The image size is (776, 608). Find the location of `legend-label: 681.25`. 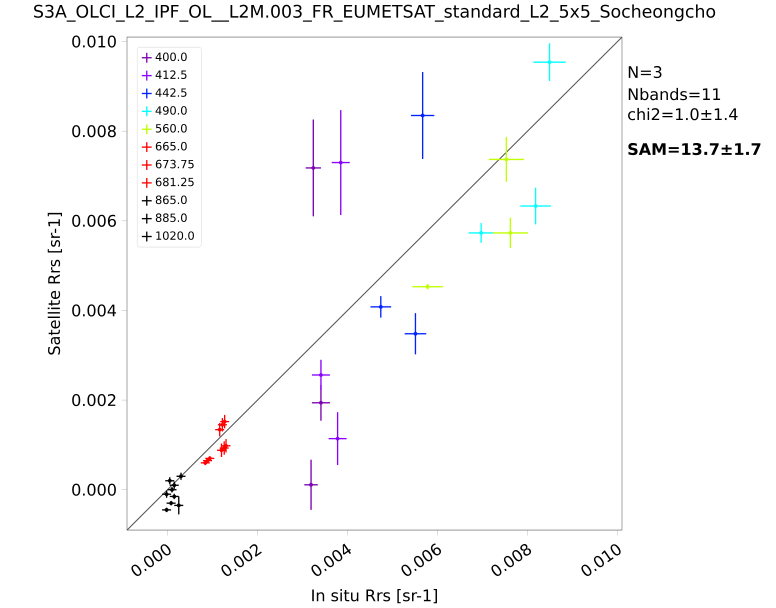

legend-label: 681.25 is located at coordinates (175, 182).